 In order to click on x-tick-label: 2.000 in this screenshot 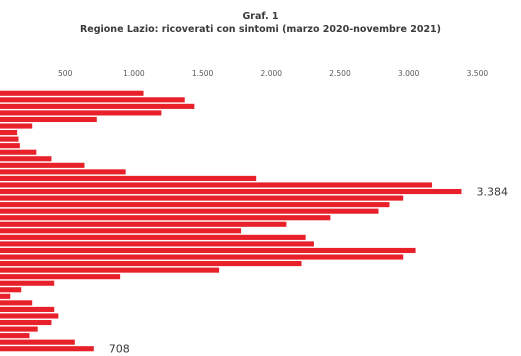, I will do `click(272, 73)`.